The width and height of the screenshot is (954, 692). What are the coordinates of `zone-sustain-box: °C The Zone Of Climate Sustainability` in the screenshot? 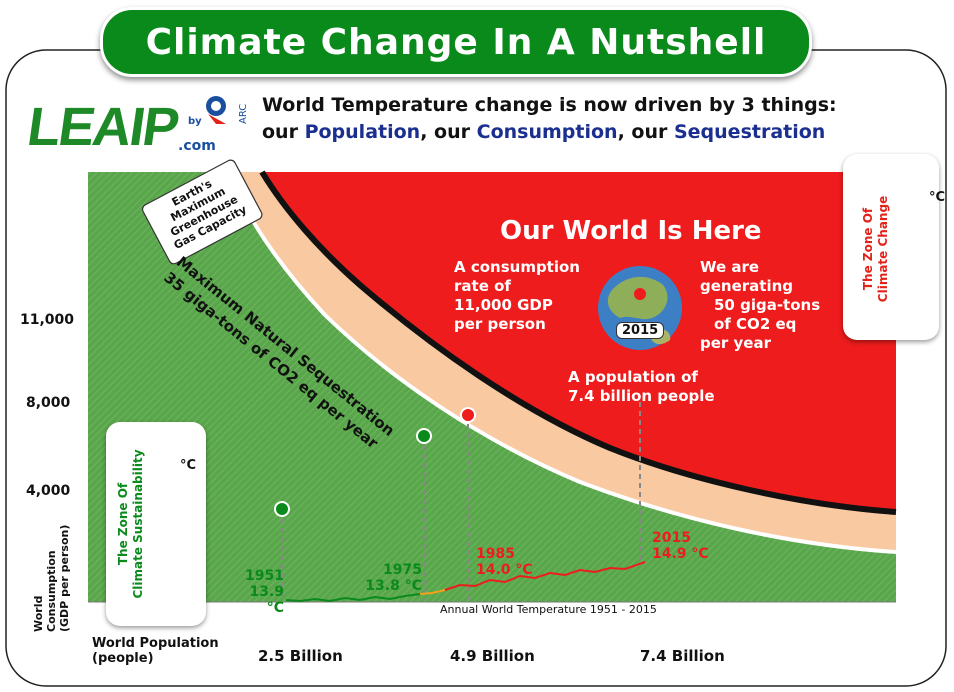 It's located at (156, 524).